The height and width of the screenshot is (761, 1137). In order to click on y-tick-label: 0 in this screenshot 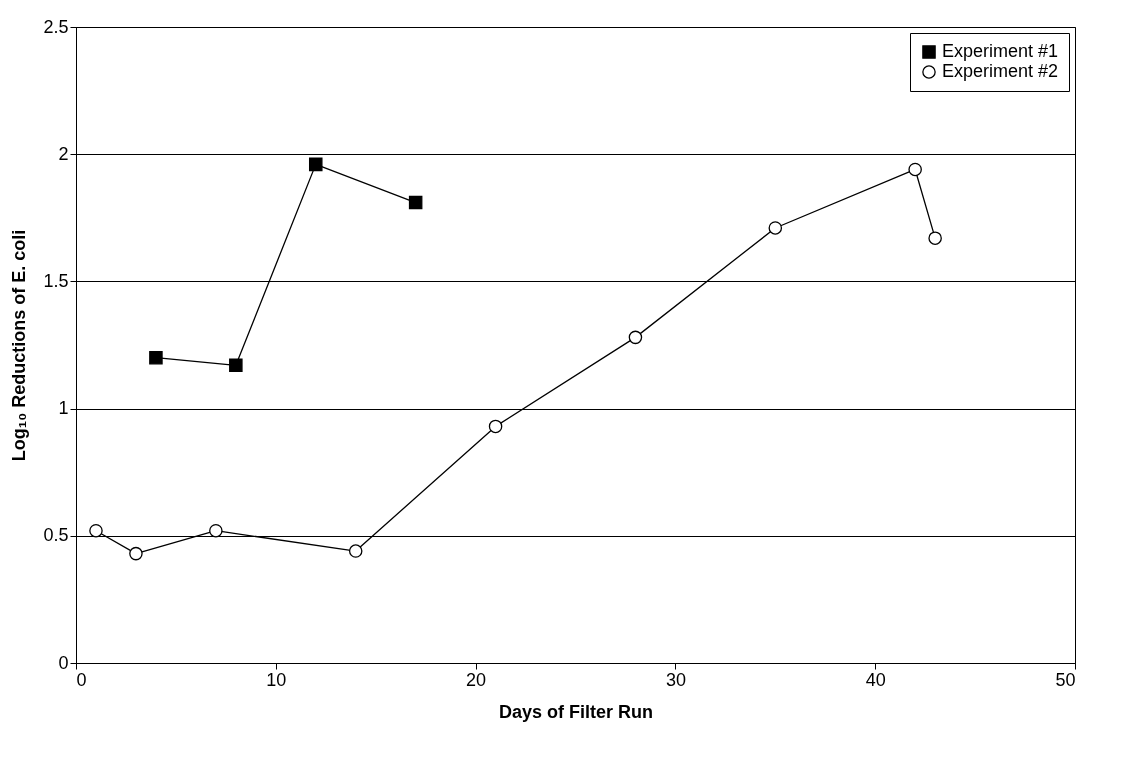, I will do `click(63, 662)`.